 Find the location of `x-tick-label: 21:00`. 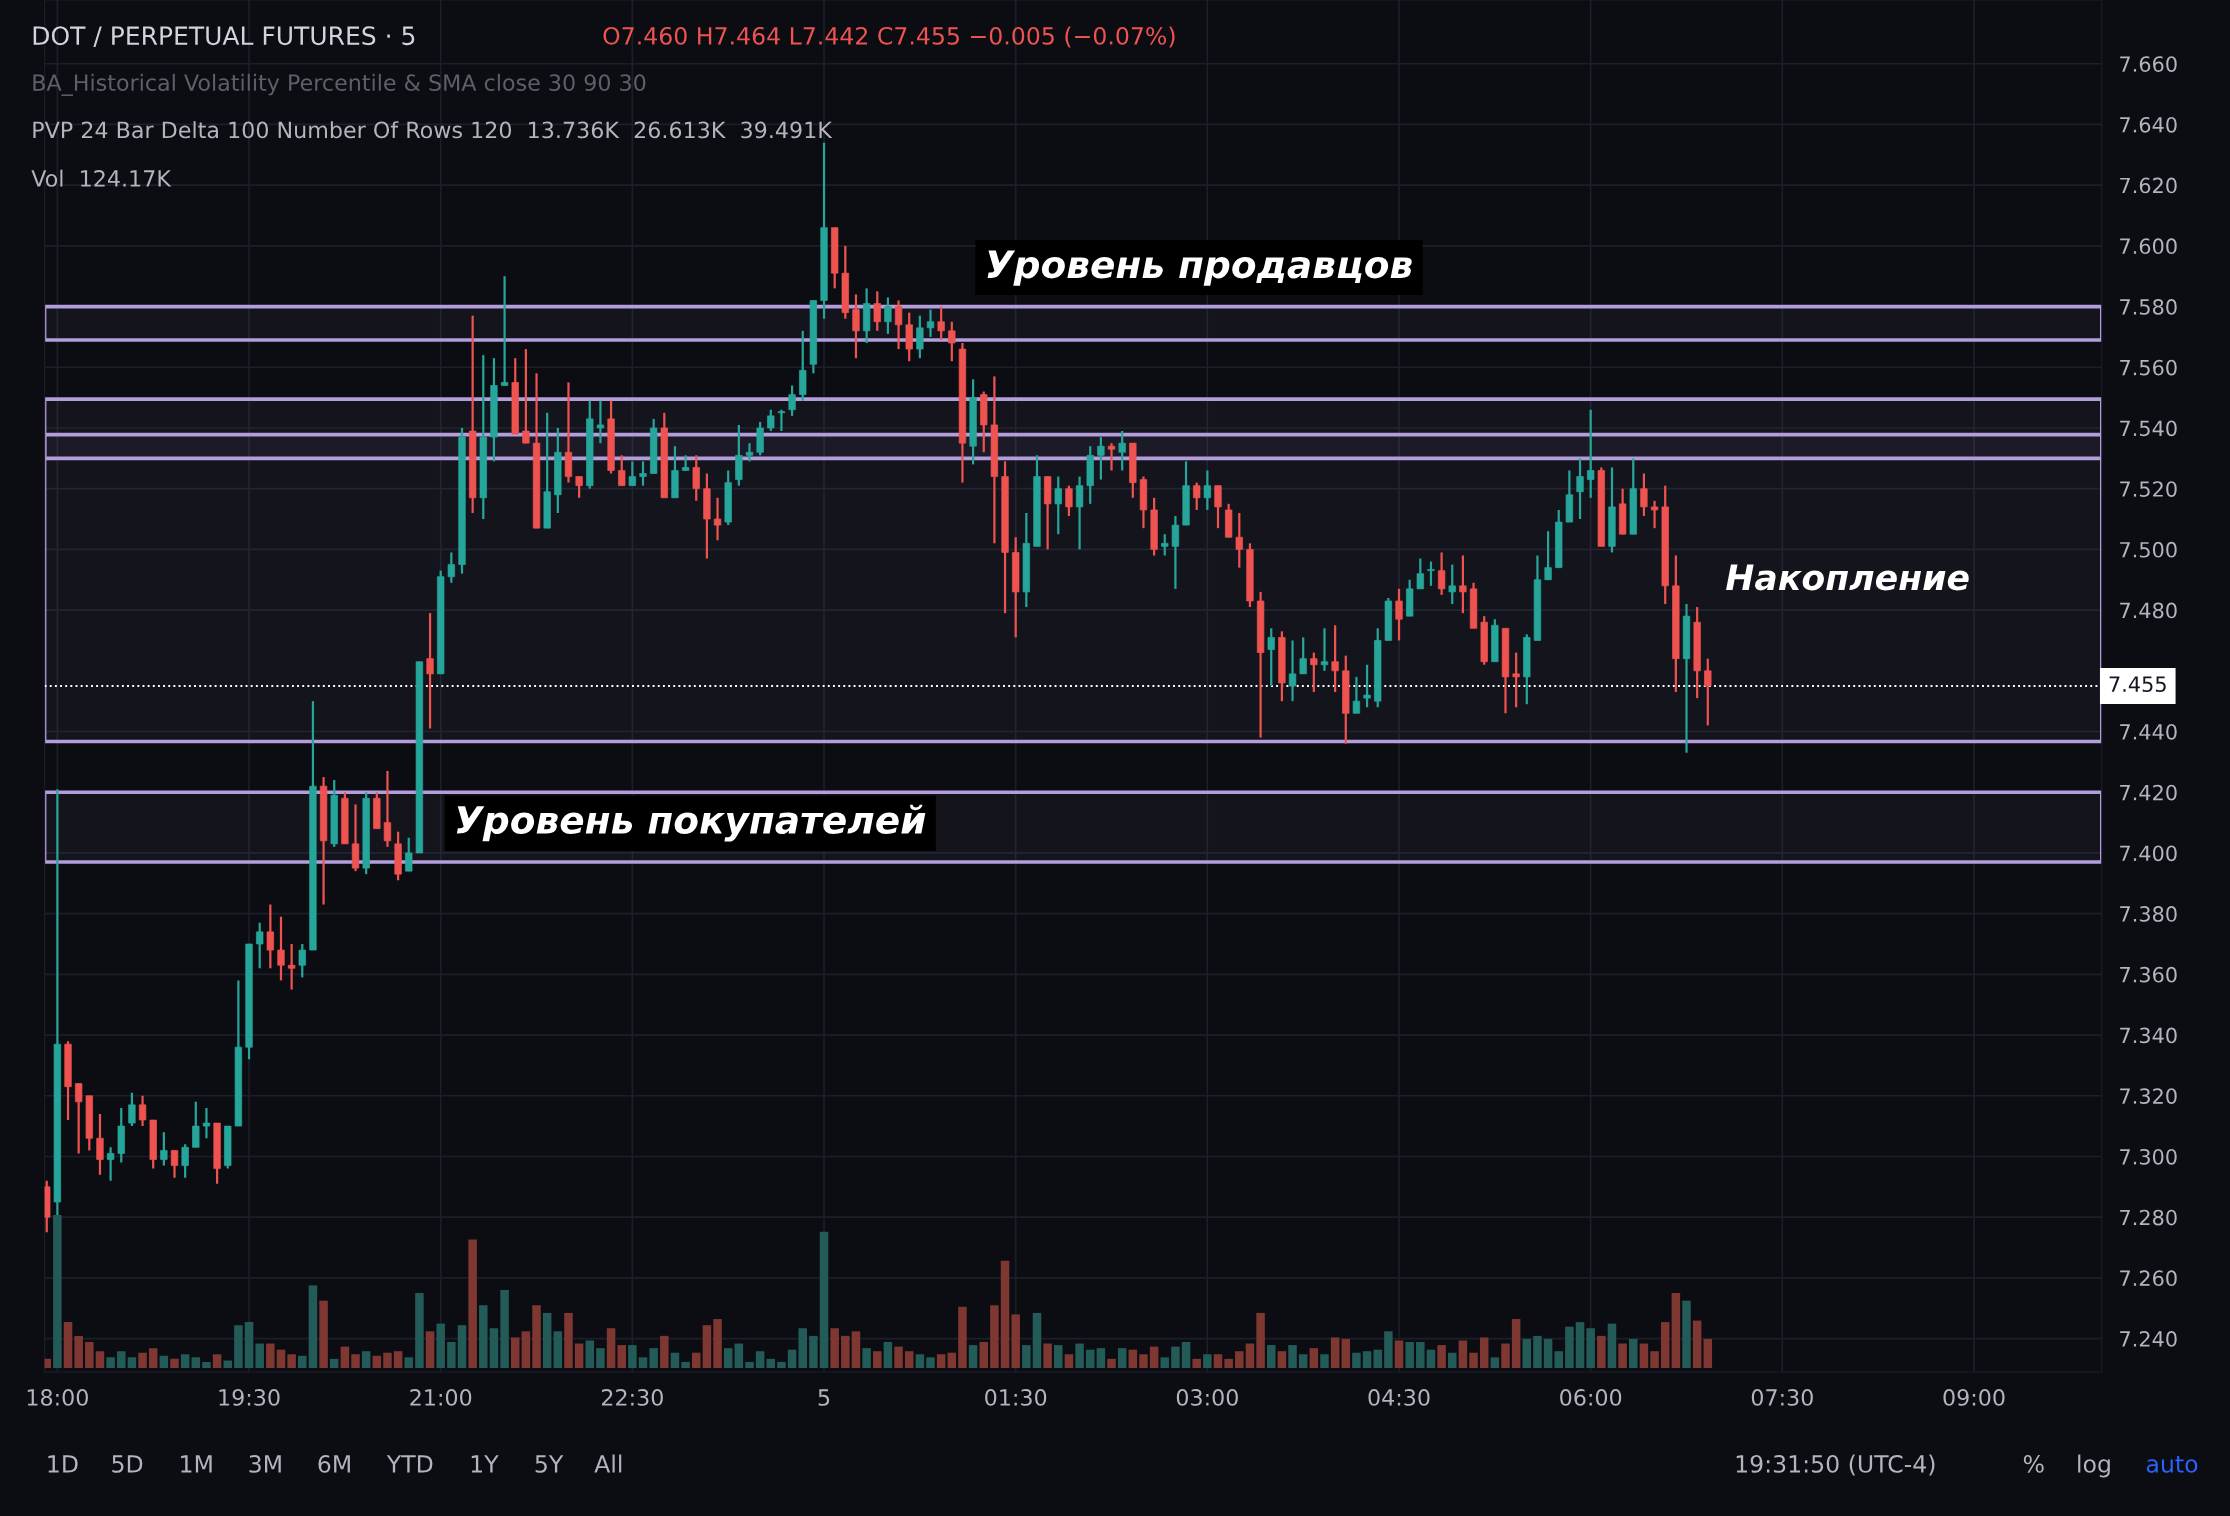

x-tick-label: 21:00 is located at coordinates (441, 1397).